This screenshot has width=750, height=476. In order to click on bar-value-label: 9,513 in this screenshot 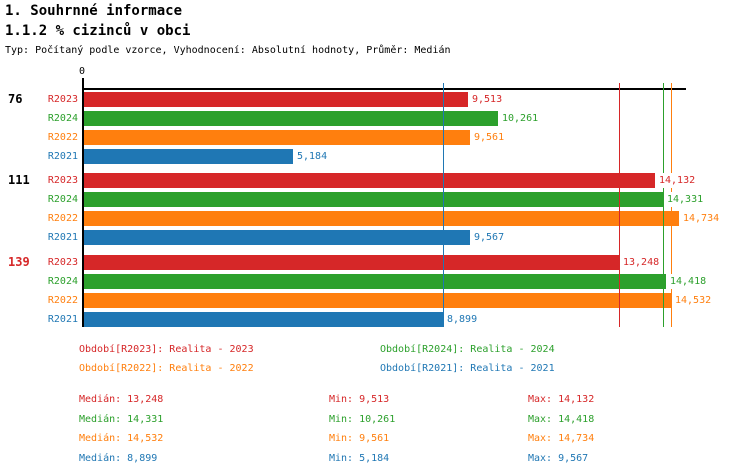, I will do `click(487, 99)`.